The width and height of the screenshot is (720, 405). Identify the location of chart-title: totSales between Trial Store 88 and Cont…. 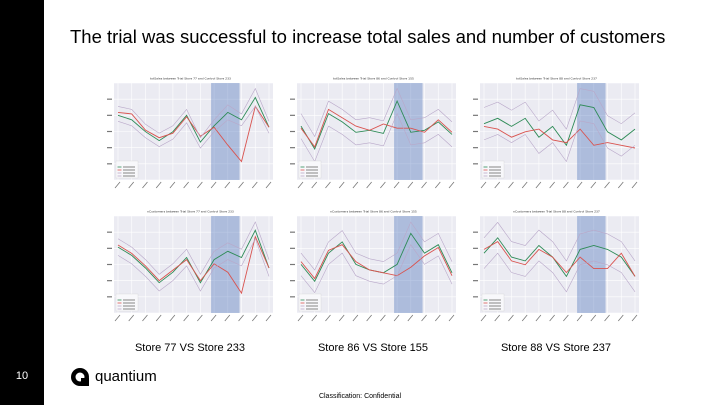
(556, 79).